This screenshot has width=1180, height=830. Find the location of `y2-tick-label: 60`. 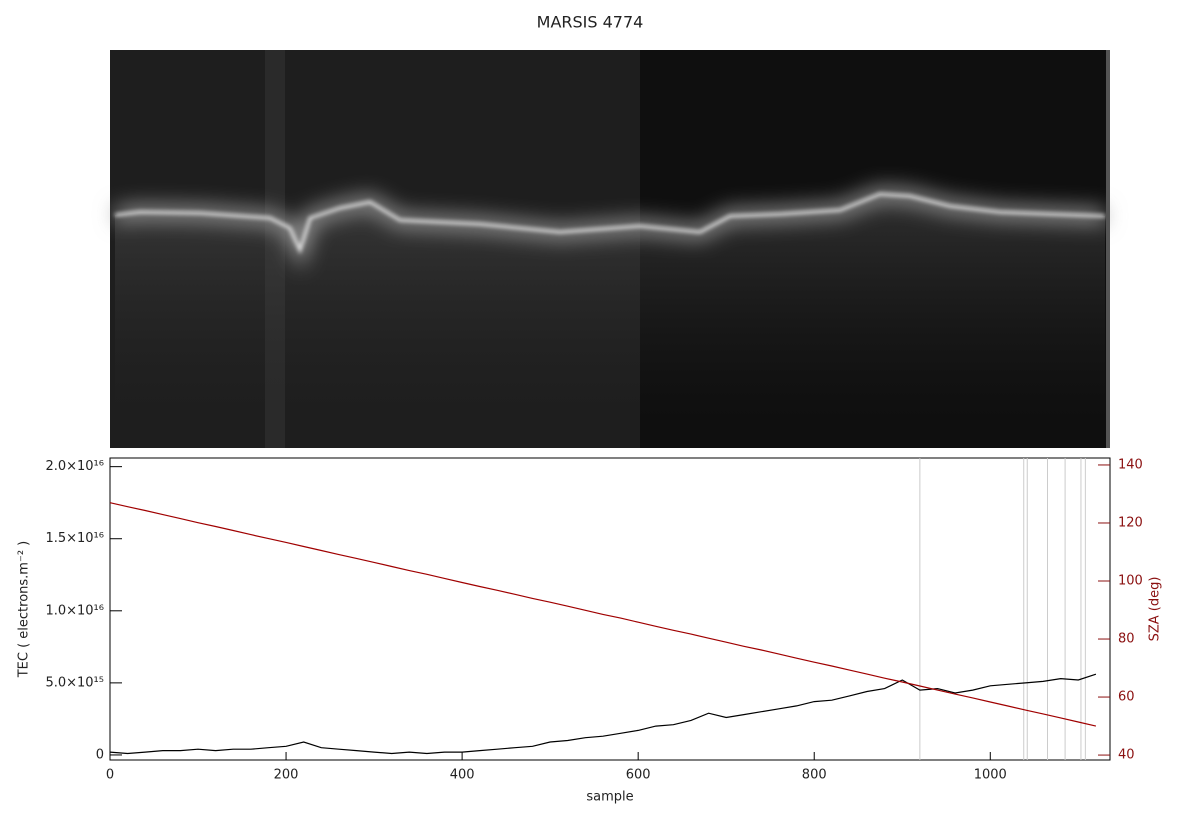

y2-tick-label: 60 is located at coordinates (1126, 697).